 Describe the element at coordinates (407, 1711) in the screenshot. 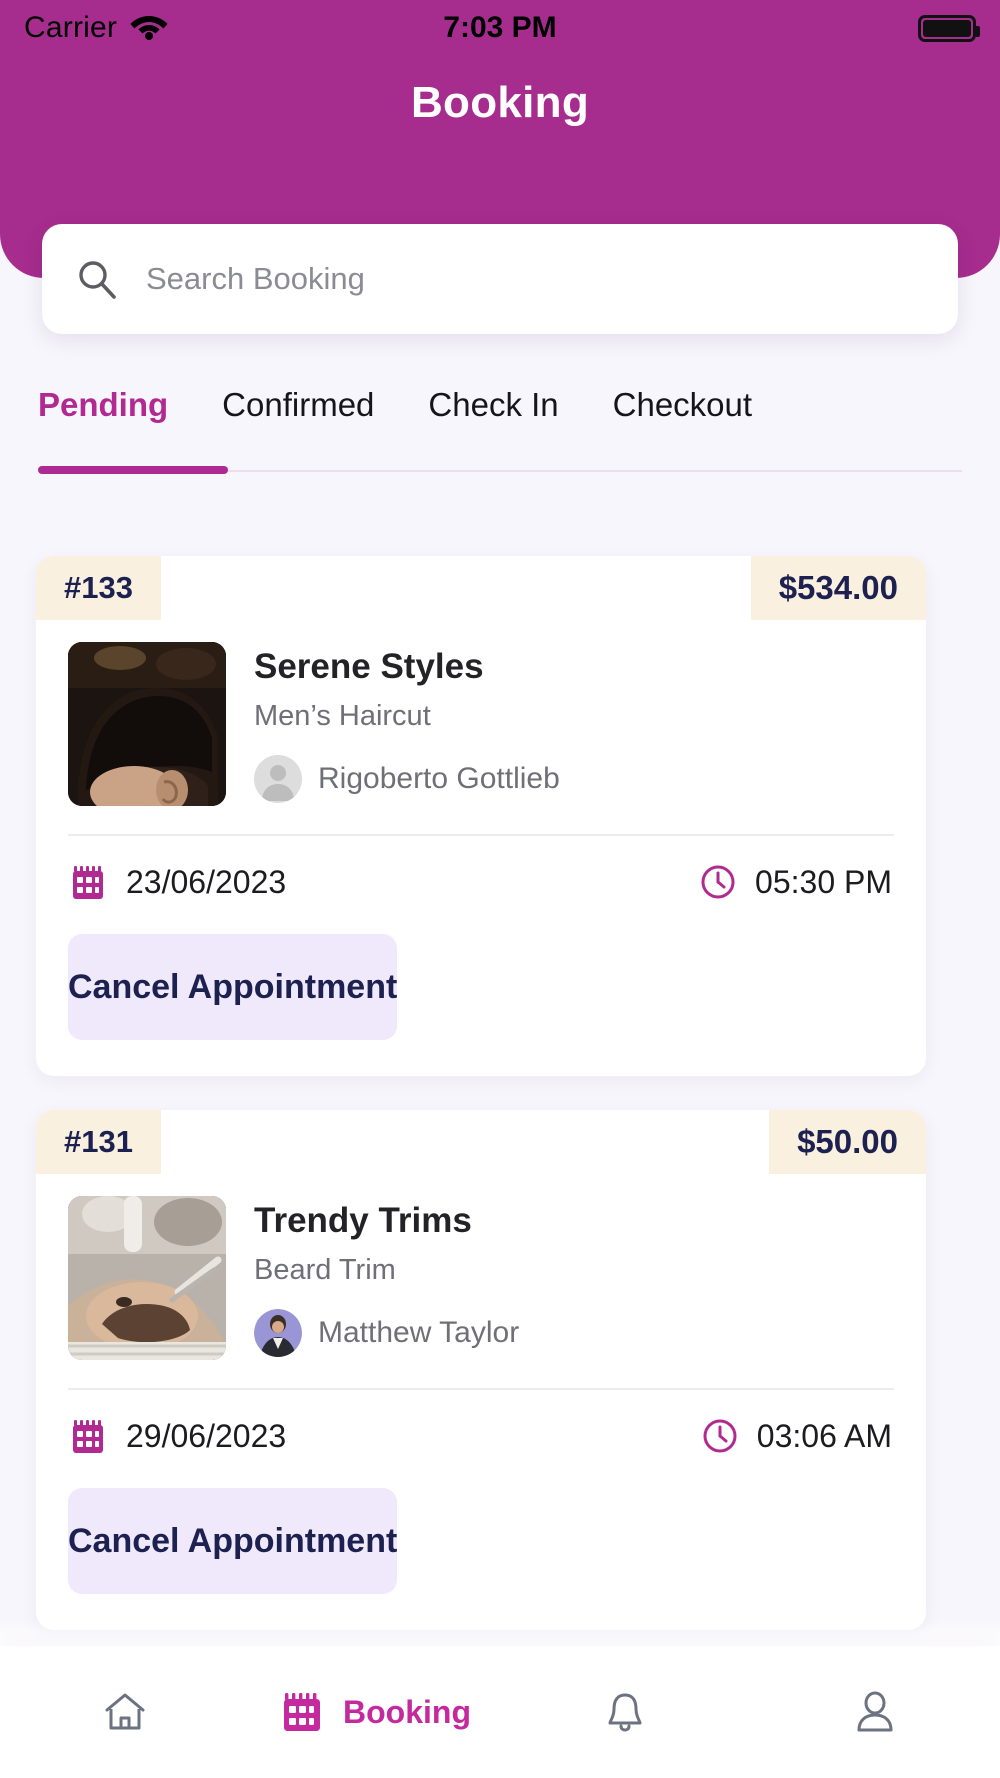

I see `nav-item-label: Booking` at that location.